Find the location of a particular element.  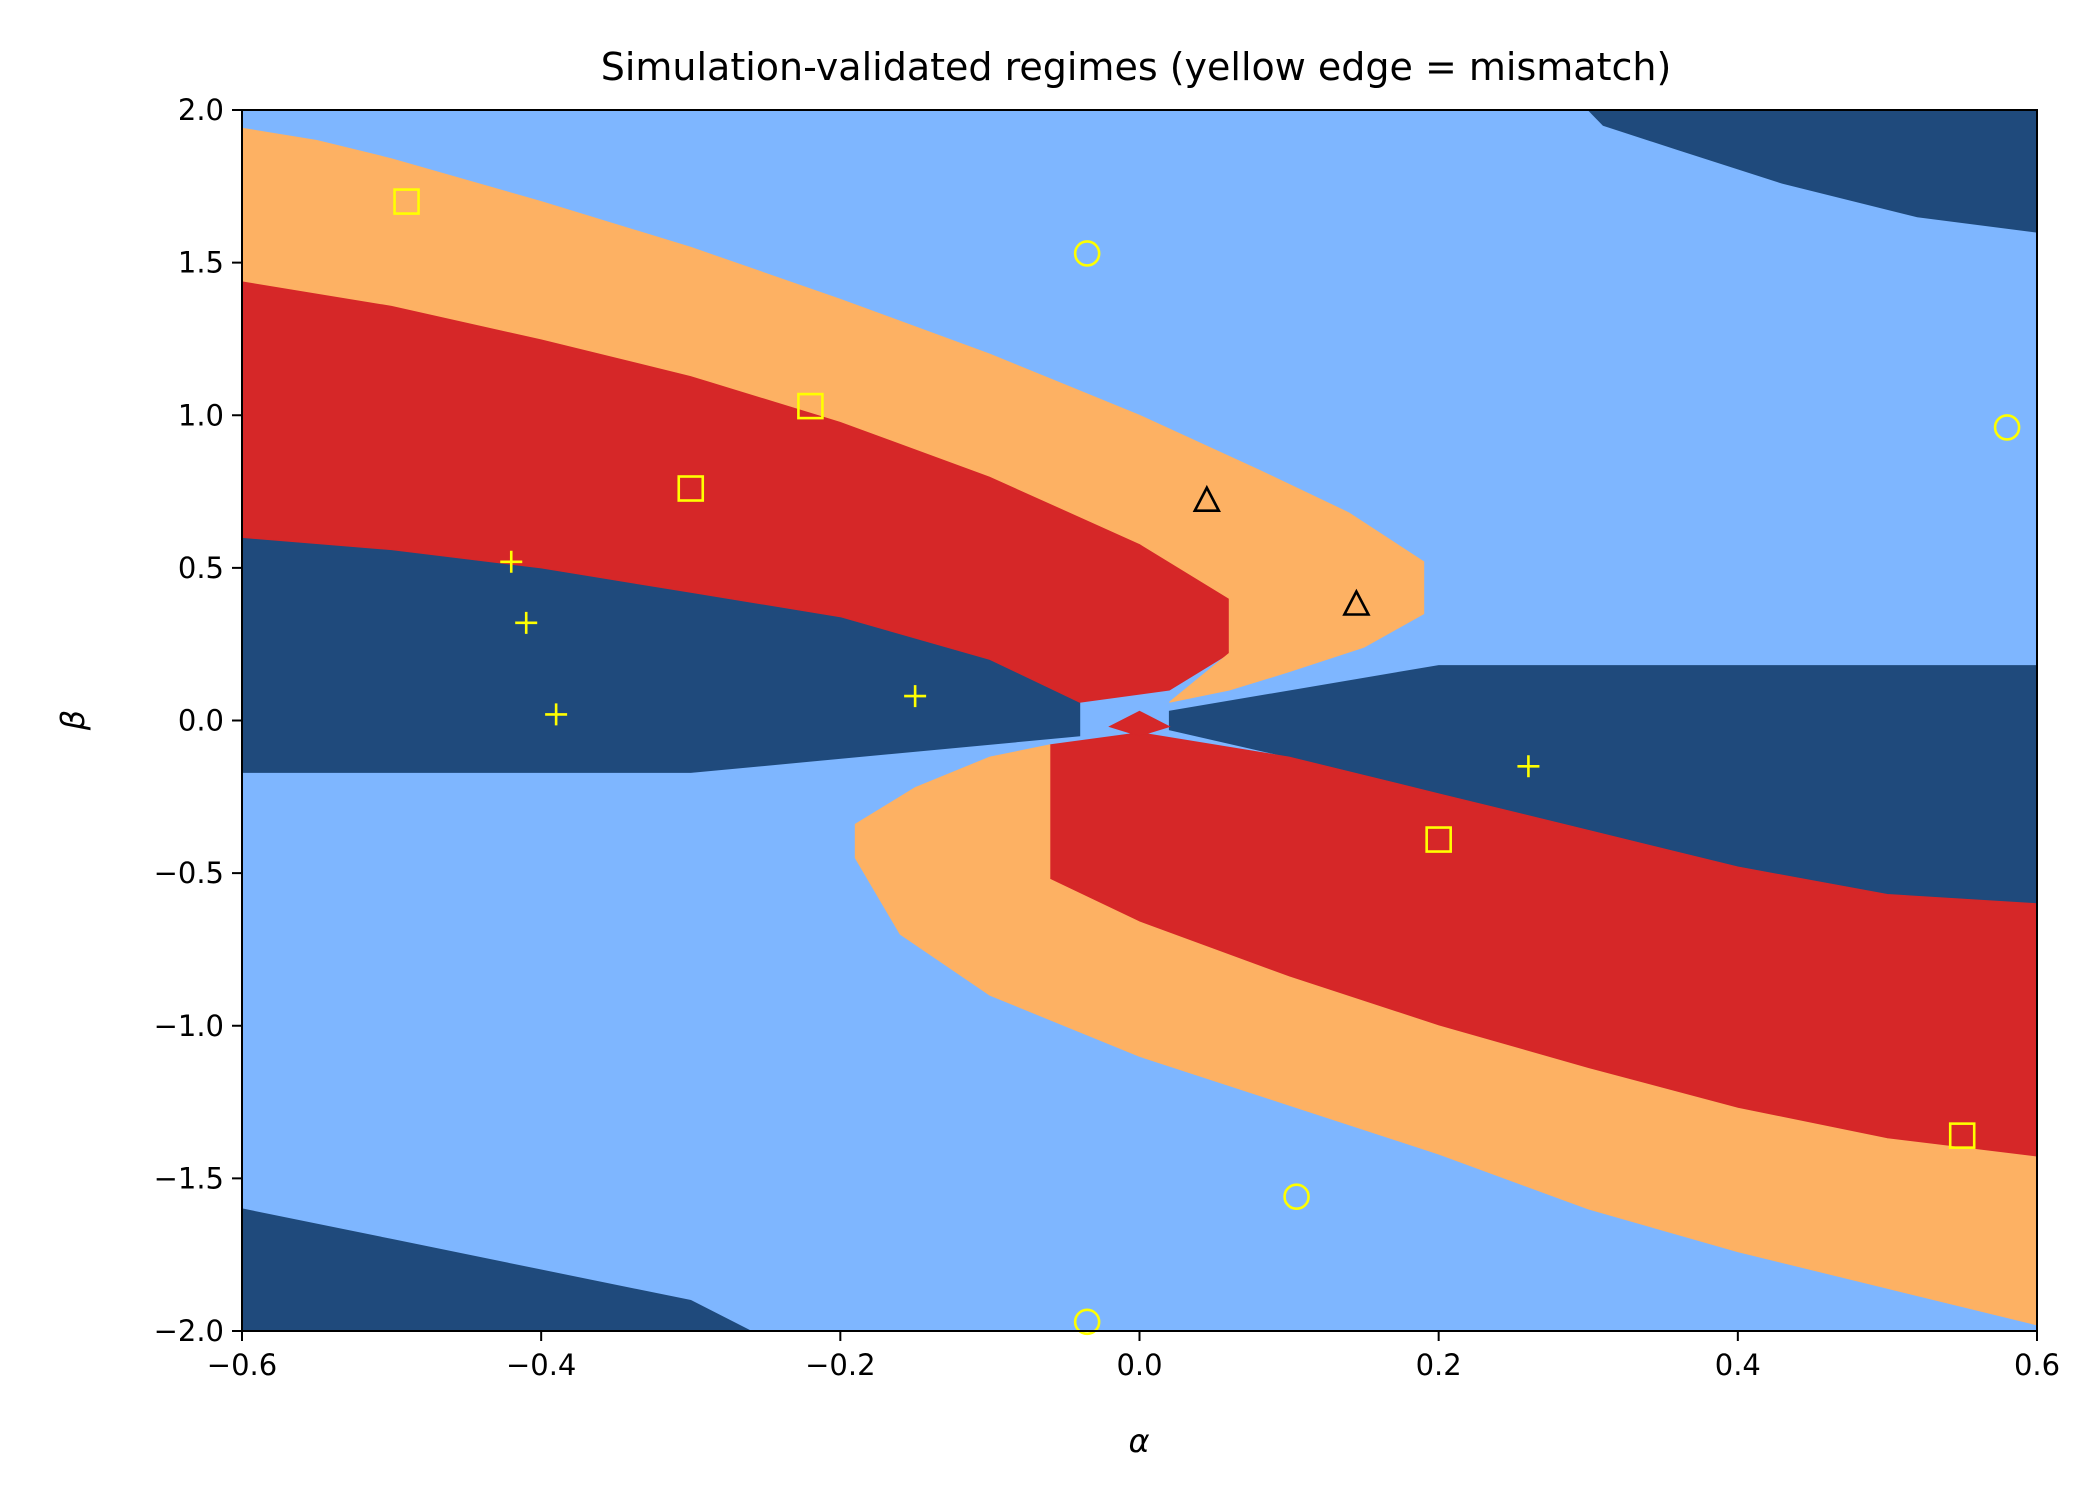

y-tick-label: 1.5 is located at coordinates (201, 263).